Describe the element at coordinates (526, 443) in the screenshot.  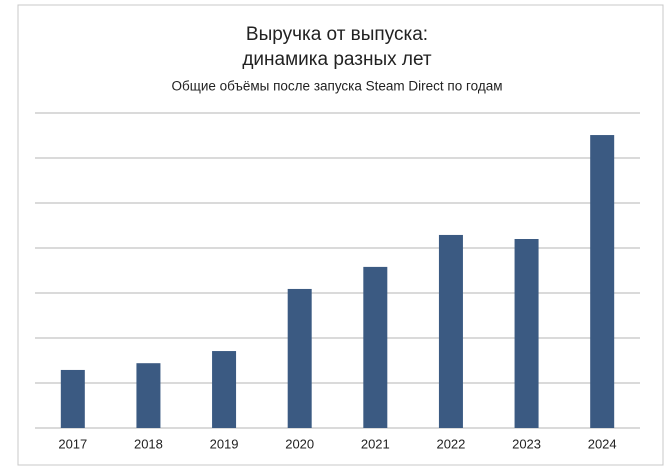
I see `x-tick-label: 2023` at that location.